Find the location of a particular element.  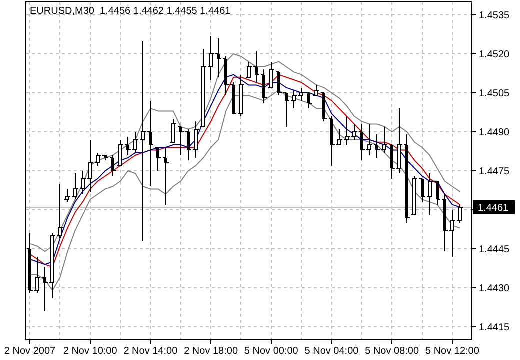

y-tick-label: 1.4520 is located at coordinates (494, 55).